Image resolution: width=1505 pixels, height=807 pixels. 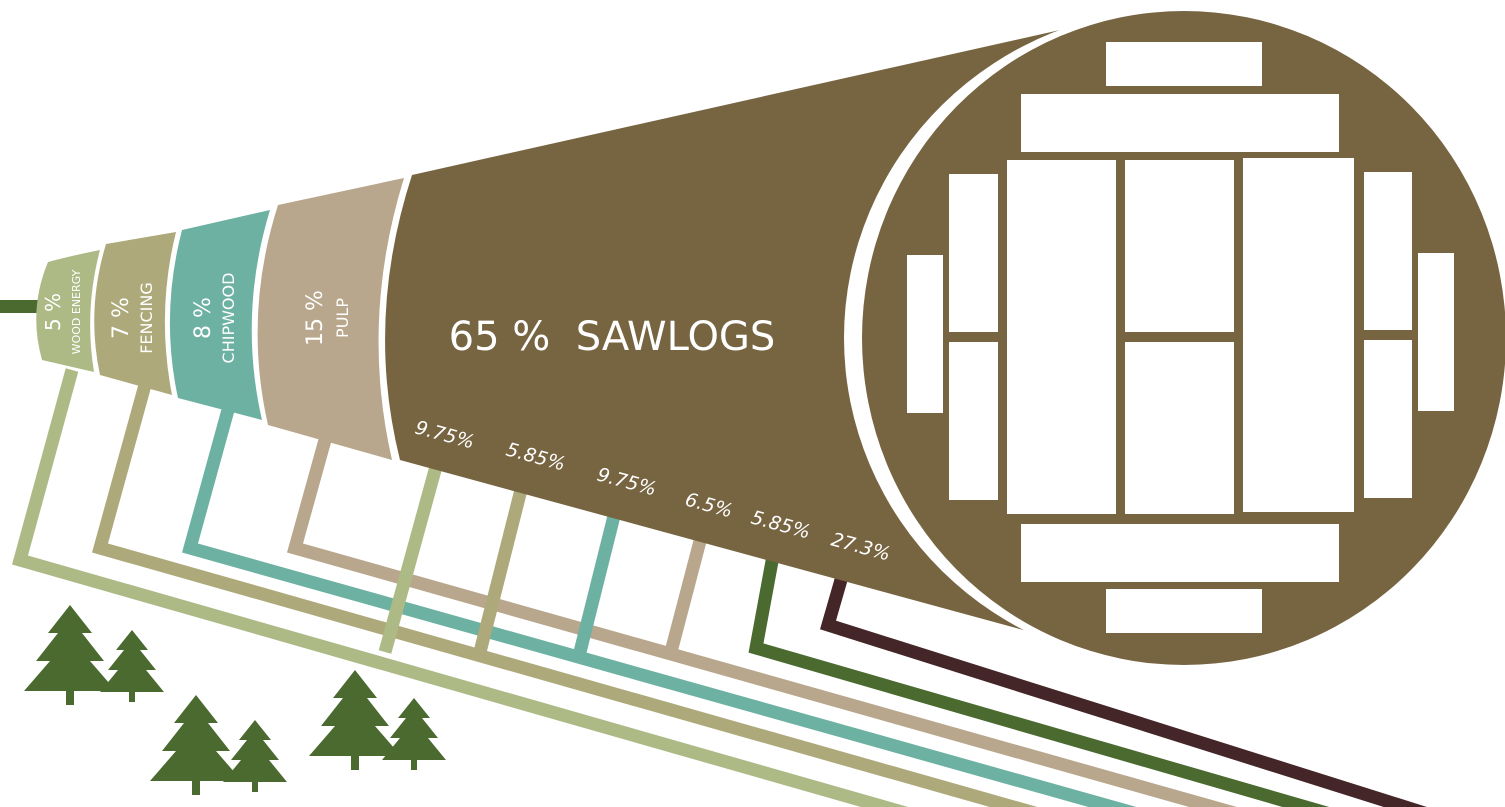 I want to click on chipwood-percent: 8 %, so click(x=203, y=318).